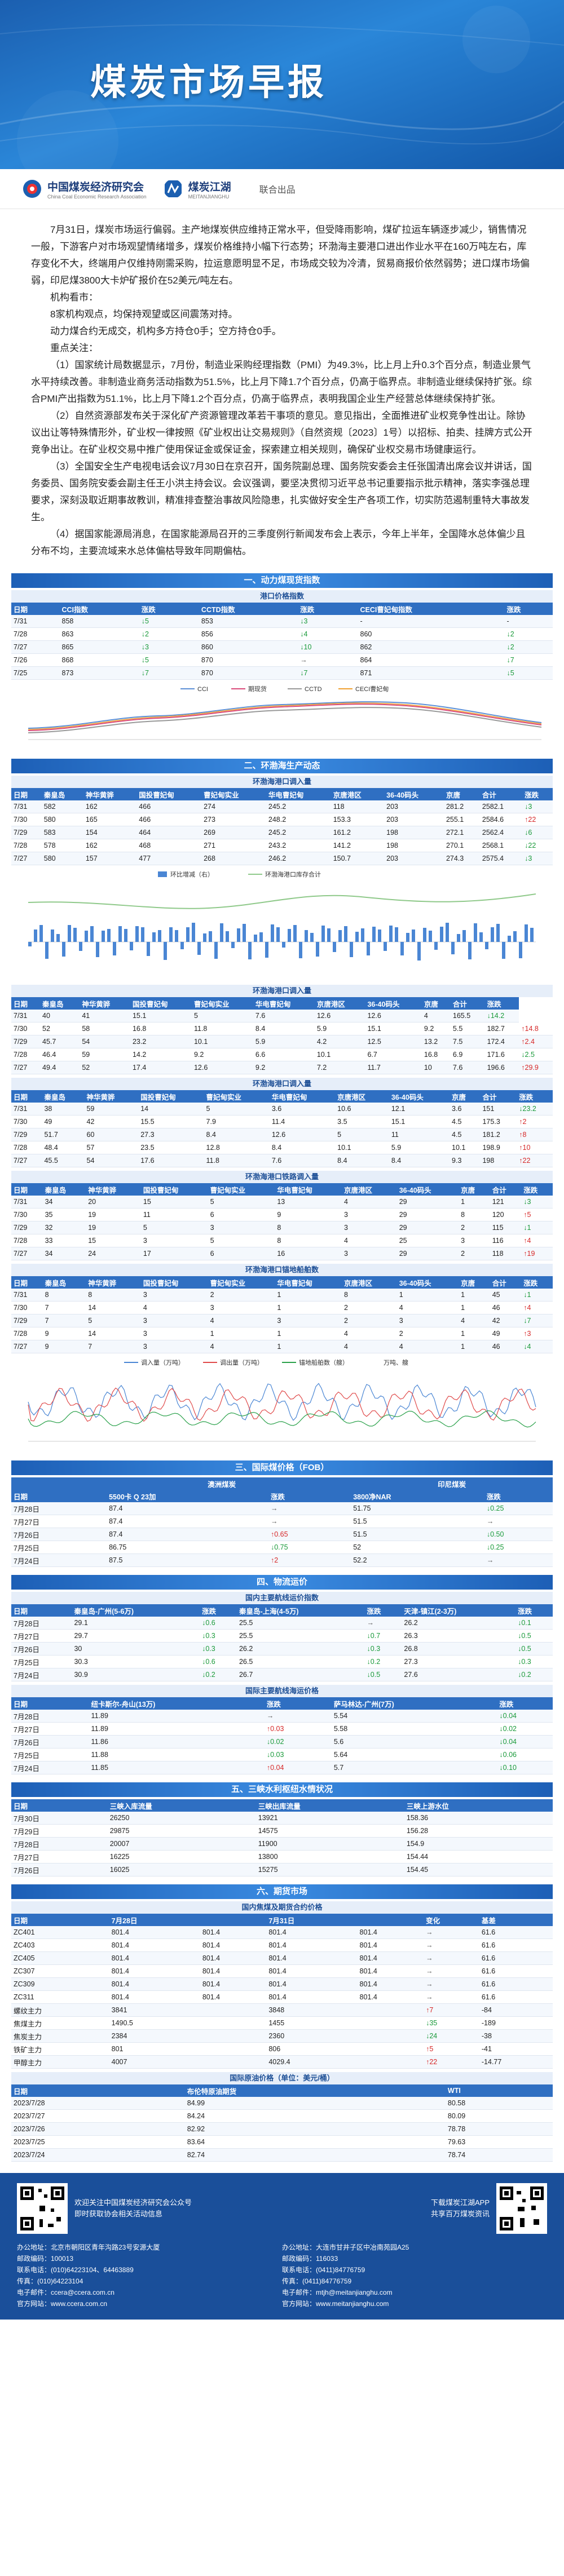 The height and width of the screenshot is (2576, 564). I want to click on table-cell: ↑5, so click(451, 2049).